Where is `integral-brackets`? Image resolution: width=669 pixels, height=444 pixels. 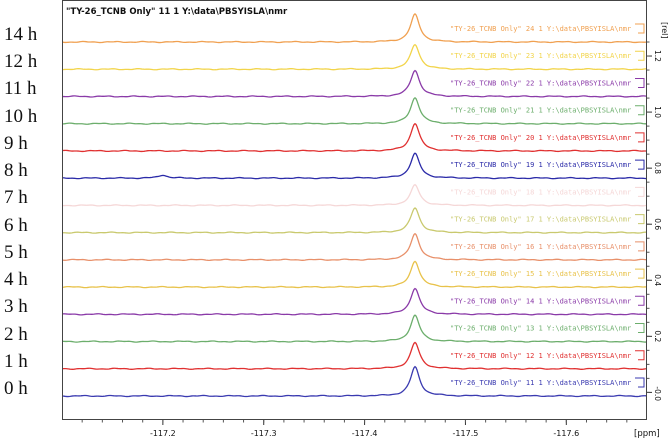
integral-brackets is located at coordinates (640, 205).